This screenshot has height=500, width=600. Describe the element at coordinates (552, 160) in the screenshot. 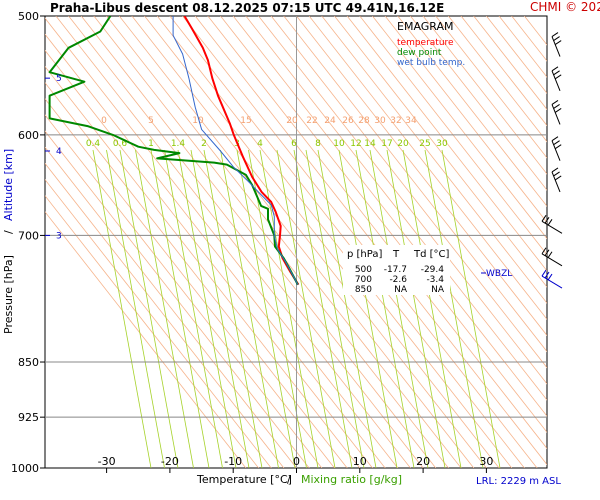

I see `wind-barbs` at that location.